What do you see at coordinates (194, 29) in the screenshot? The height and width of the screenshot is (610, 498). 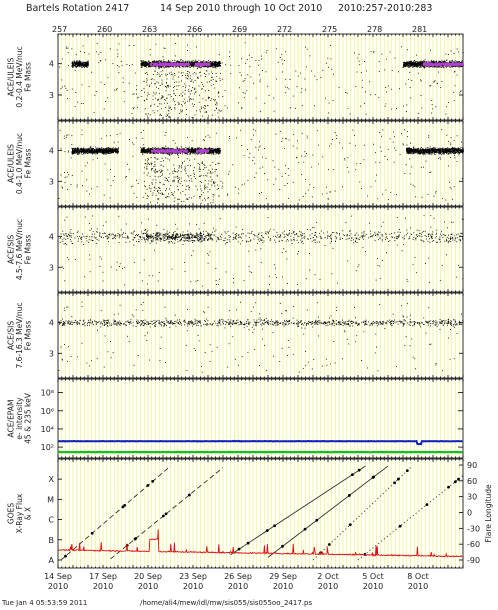 I see `top-doy-label: 266` at bounding box center [194, 29].